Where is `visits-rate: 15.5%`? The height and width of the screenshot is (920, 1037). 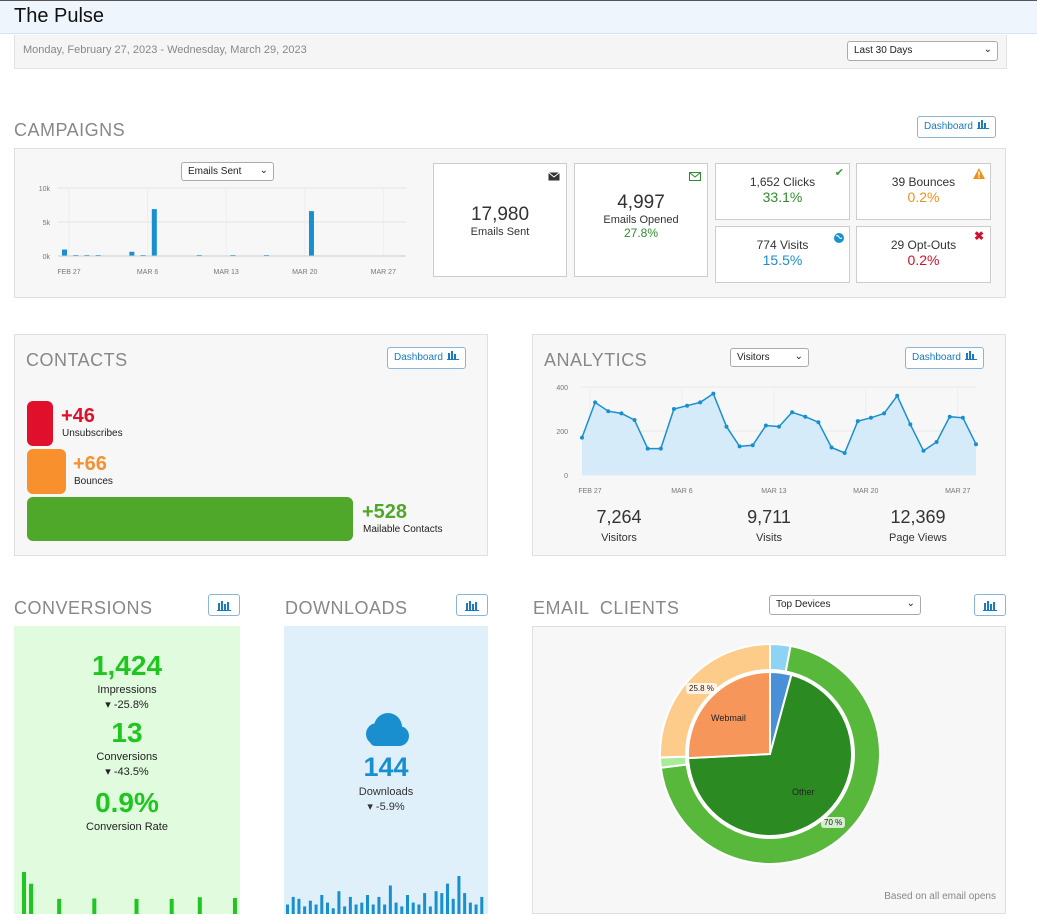 visits-rate: 15.5% is located at coordinates (782, 260).